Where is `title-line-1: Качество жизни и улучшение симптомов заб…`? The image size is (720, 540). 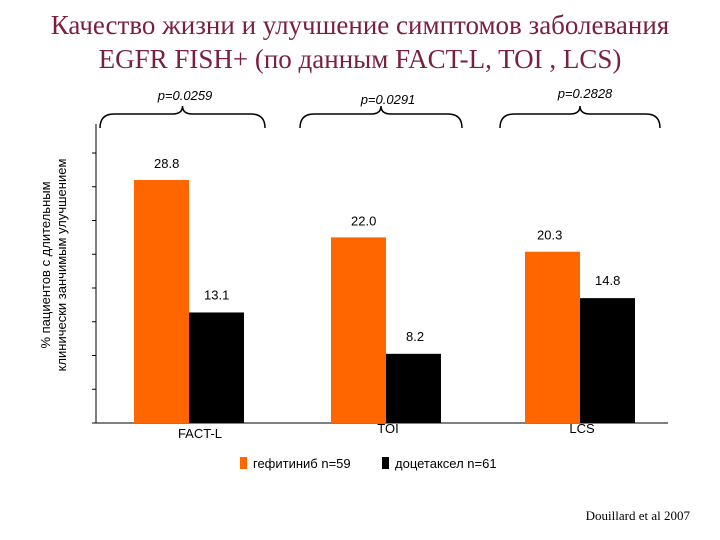
title-line-1: Качество жизни и улучшение симптомов заб… is located at coordinates (360, 25).